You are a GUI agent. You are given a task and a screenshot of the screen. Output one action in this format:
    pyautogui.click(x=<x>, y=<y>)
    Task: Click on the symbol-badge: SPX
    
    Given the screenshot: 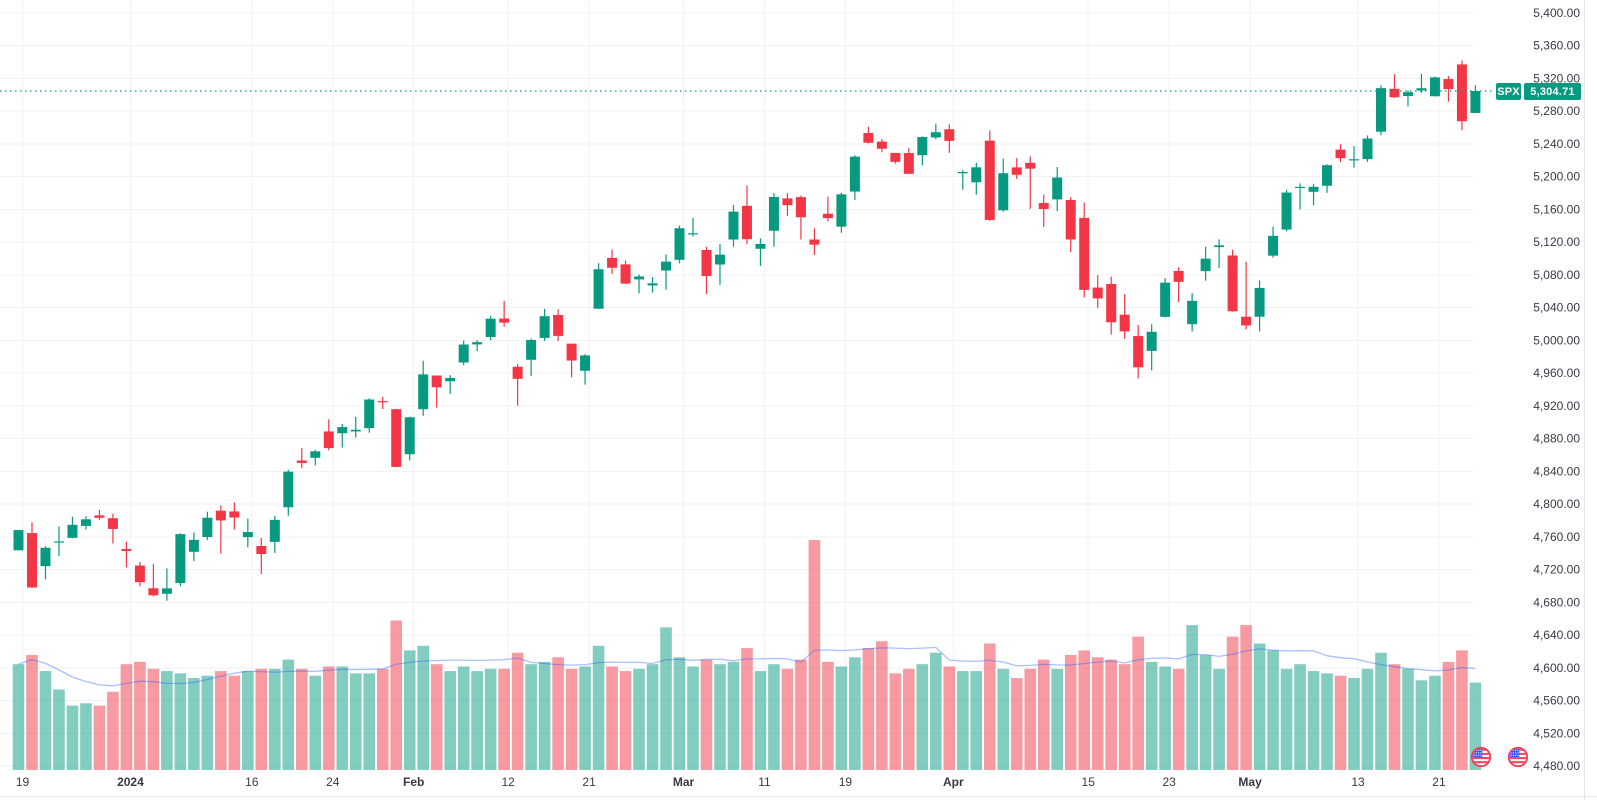 What is the action you would take?
    pyautogui.click(x=1508, y=91)
    